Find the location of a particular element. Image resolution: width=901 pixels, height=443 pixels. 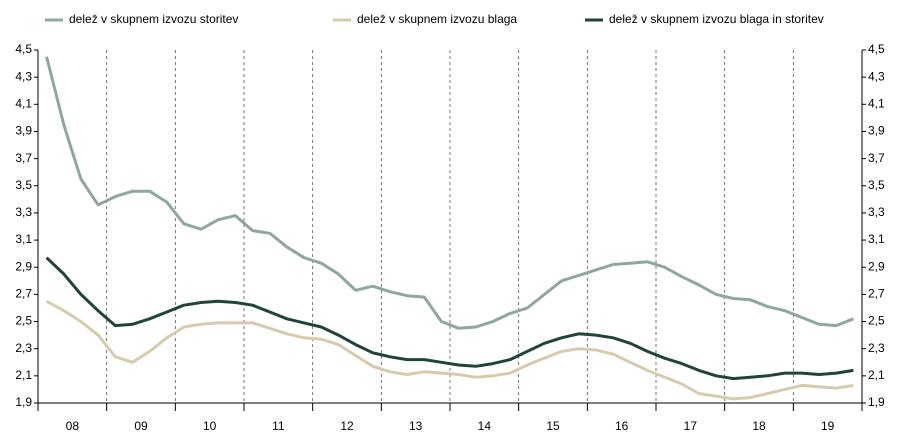

x-tick-label: 10 is located at coordinates (210, 426).